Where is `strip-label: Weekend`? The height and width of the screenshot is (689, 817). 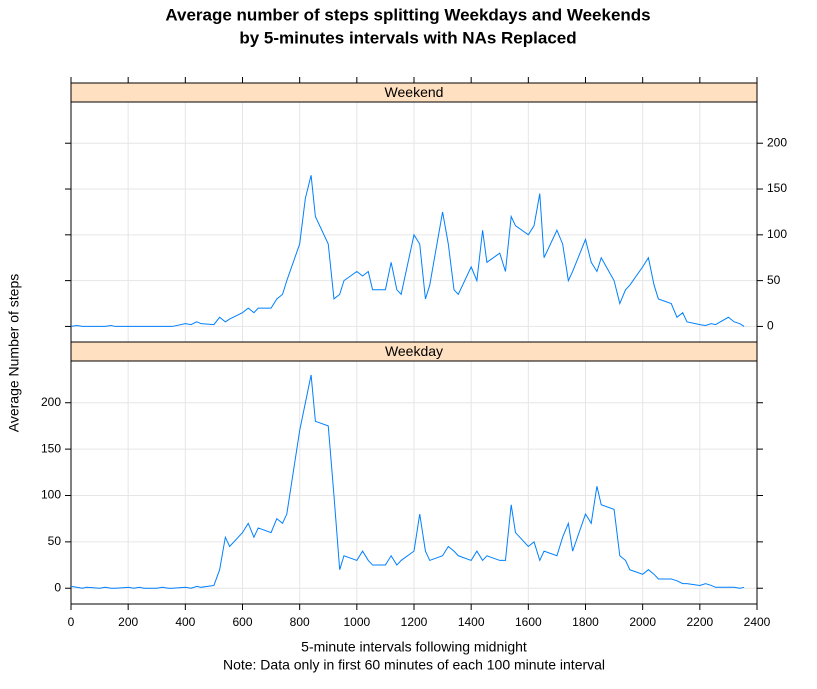
strip-label: Weekend is located at coordinates (414, 92).